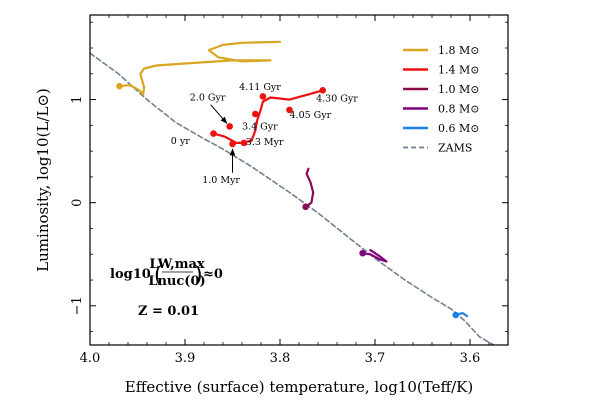  Describe the element at coordinates (280, 358) in the screenshot. I see `x-tick-label-2: 3.8` at that location.